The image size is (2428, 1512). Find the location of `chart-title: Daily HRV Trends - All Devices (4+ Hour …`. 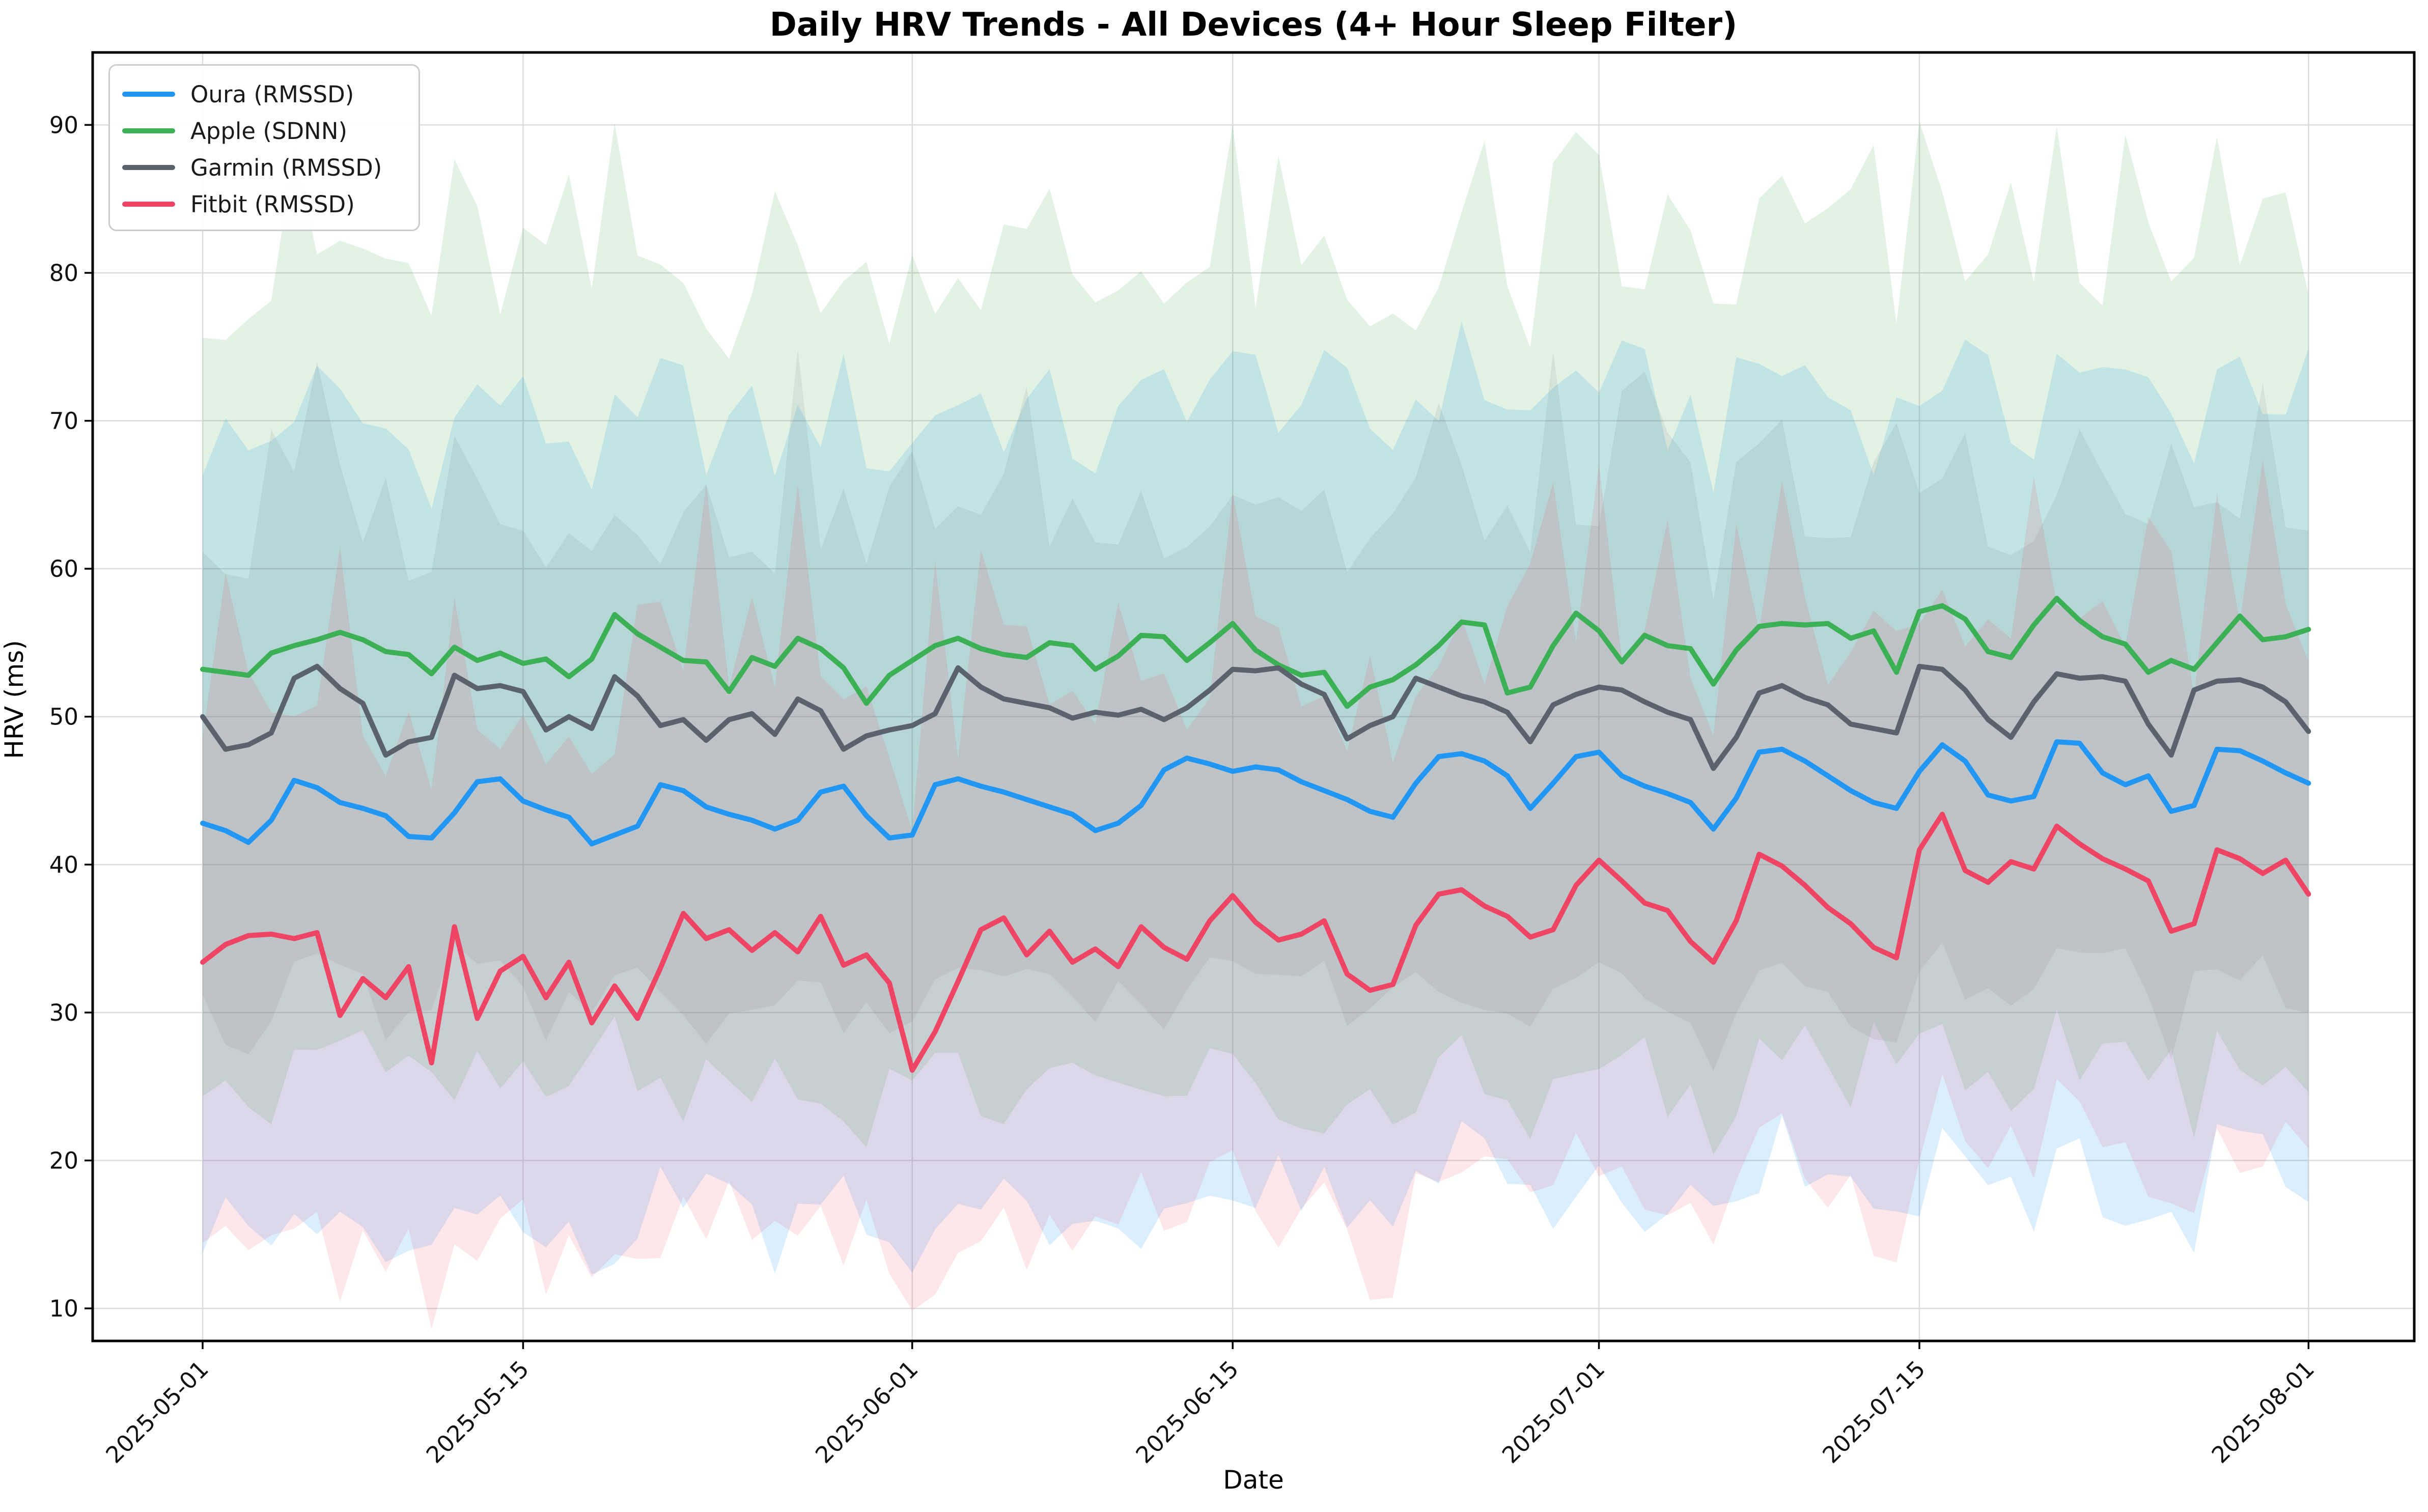

chart-title: Daily HRV Trends - All Devices (4+ Hour … is located at coordinates (1253, 25).